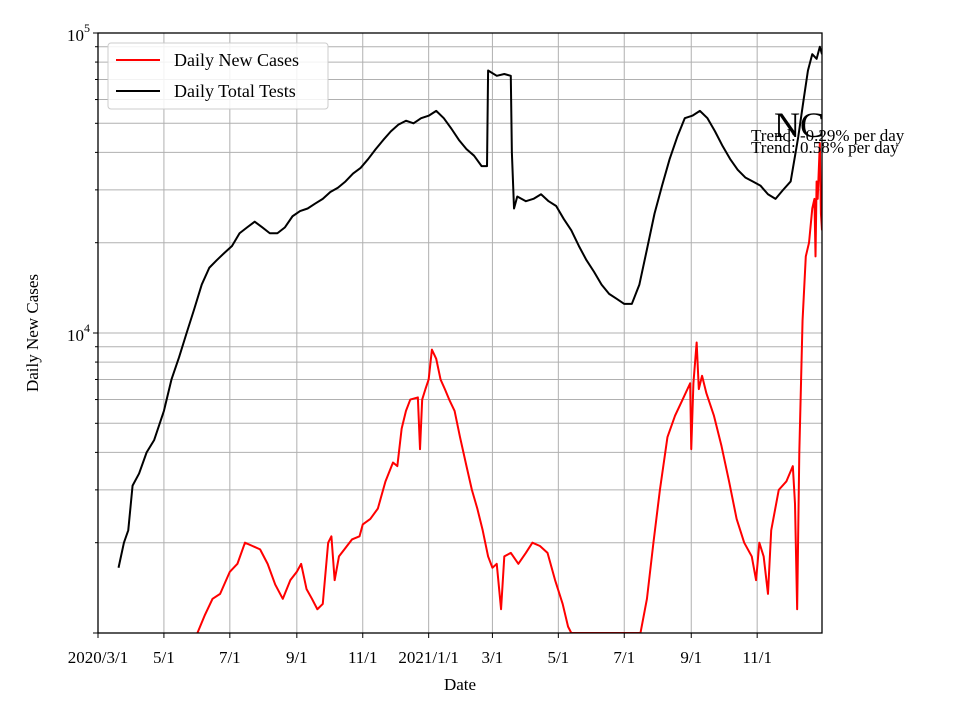 This screenshot has height=720, width=960. Describe the element at coordinates (828, 135) in the screenshot. I see `trend-annotation-1: Trend: -0.29% per day` at that location.